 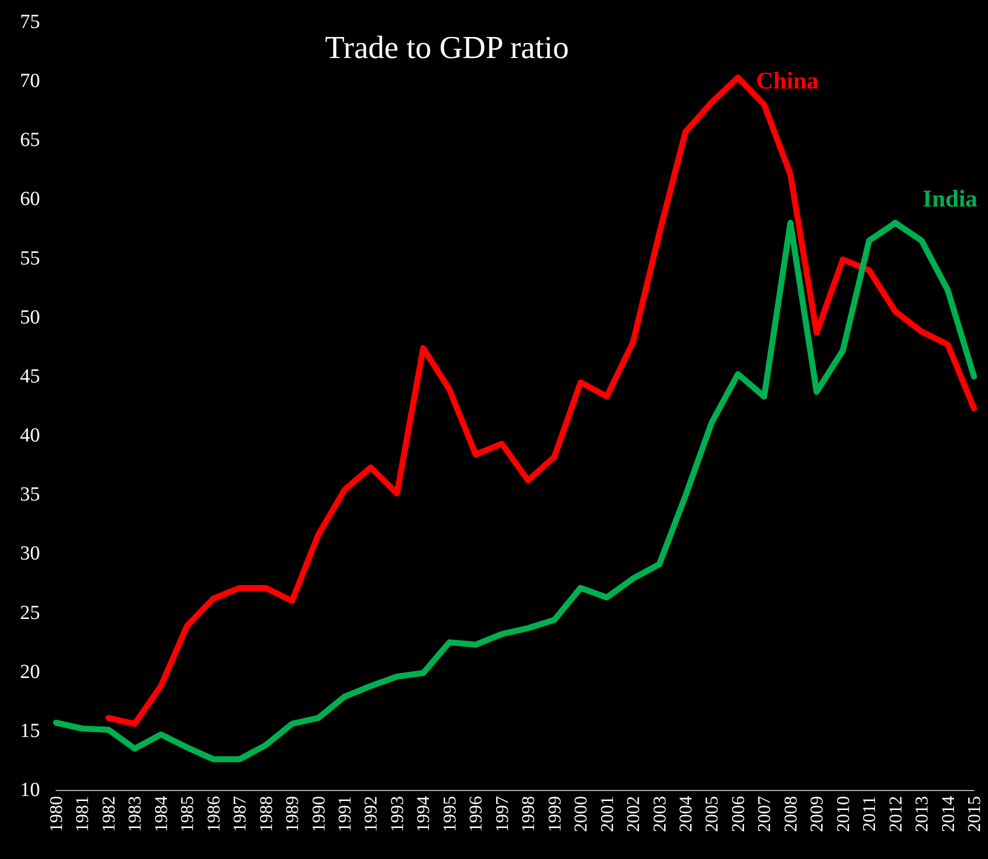 I want to click on y-tick-label: 70, so click(x=30, y=81).